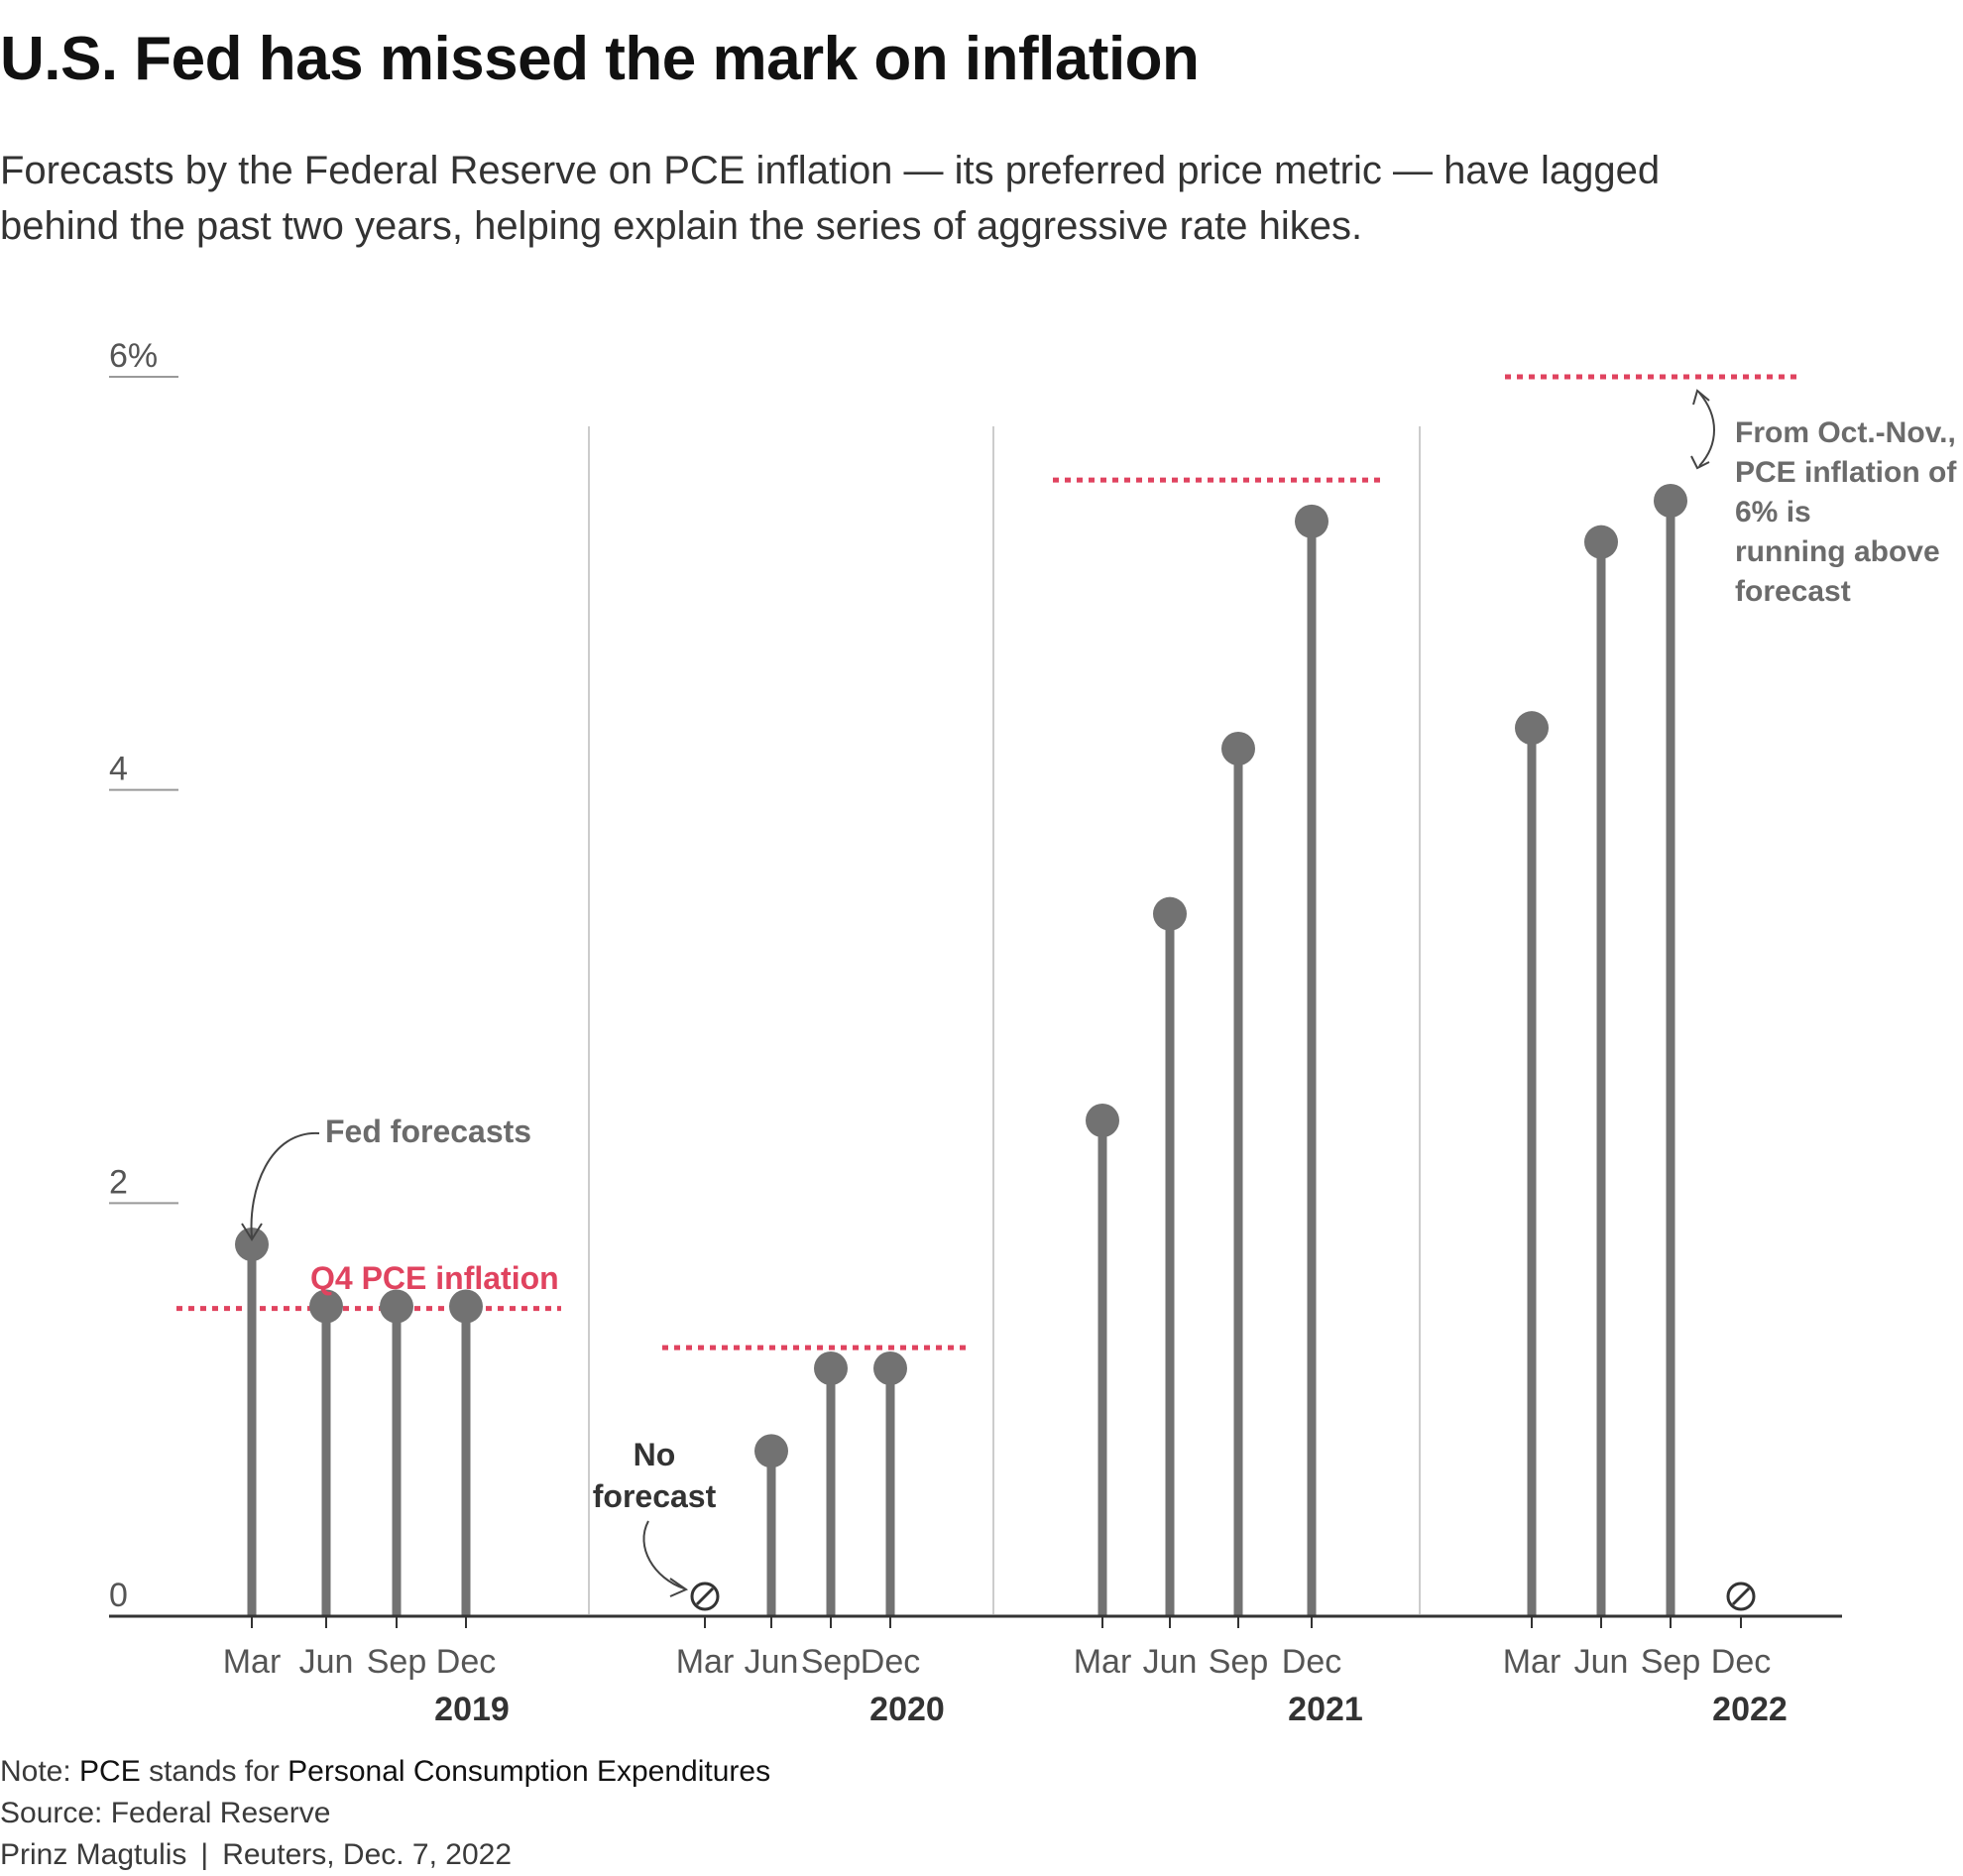  I want to click on oct-nov-label: From Oct.-Nov.,, so click(1845, 432).